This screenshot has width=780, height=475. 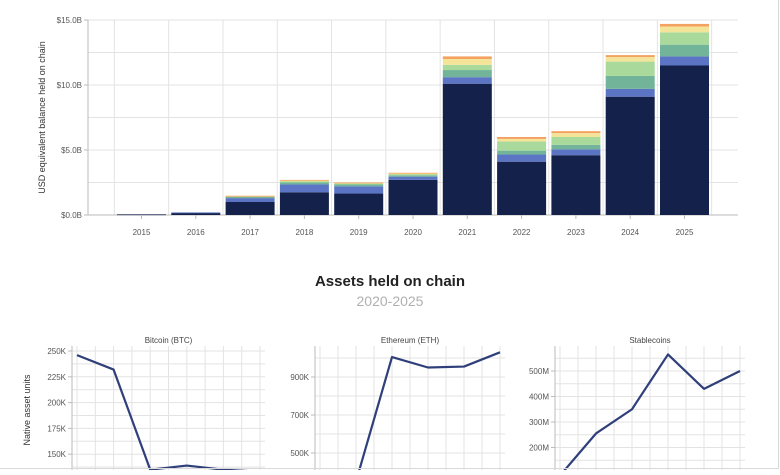 What do you see at coordinates (56, 454) in the screenshot?
I see `y-tick-label: 150K` at bounding box center [56, 454].